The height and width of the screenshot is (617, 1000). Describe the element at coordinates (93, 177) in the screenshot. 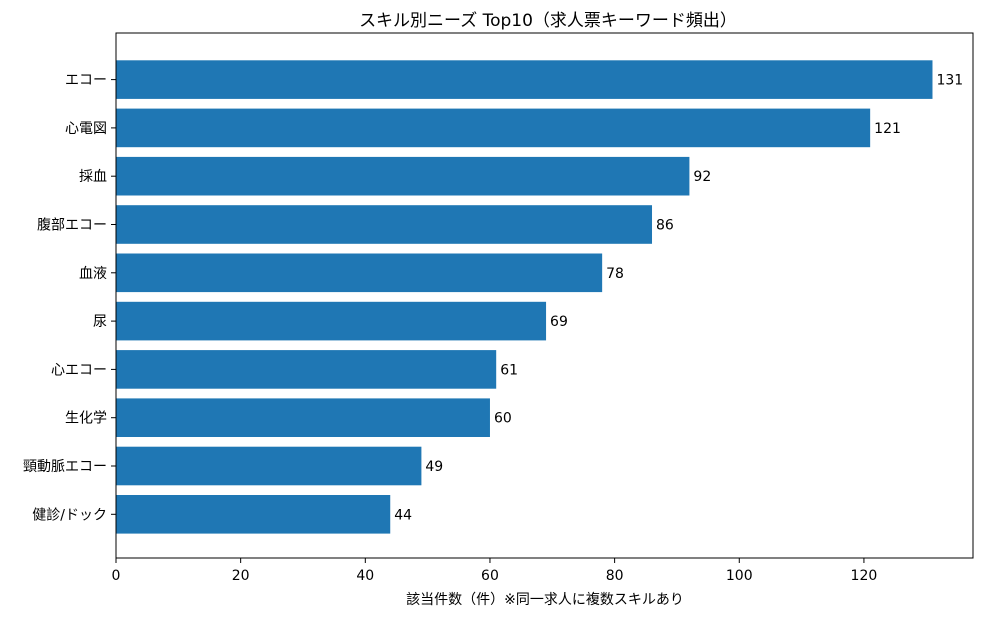

I see `y-tick-label: 採血` at that location.